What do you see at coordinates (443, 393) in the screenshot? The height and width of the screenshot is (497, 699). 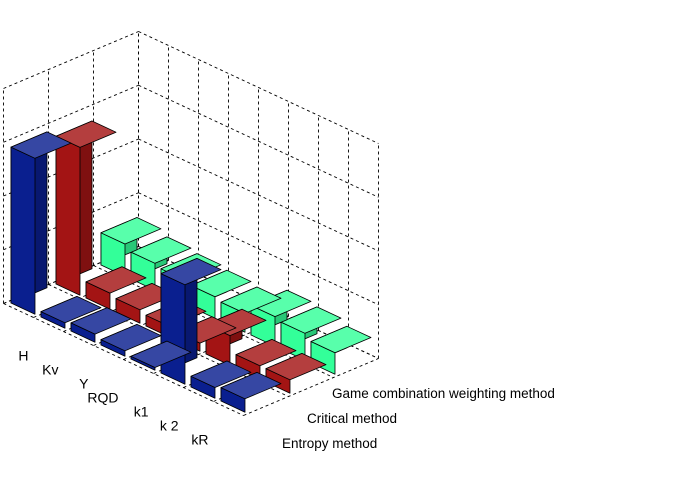 I see `series-label: Game combination weighting method` at bounding box center [443, 393].